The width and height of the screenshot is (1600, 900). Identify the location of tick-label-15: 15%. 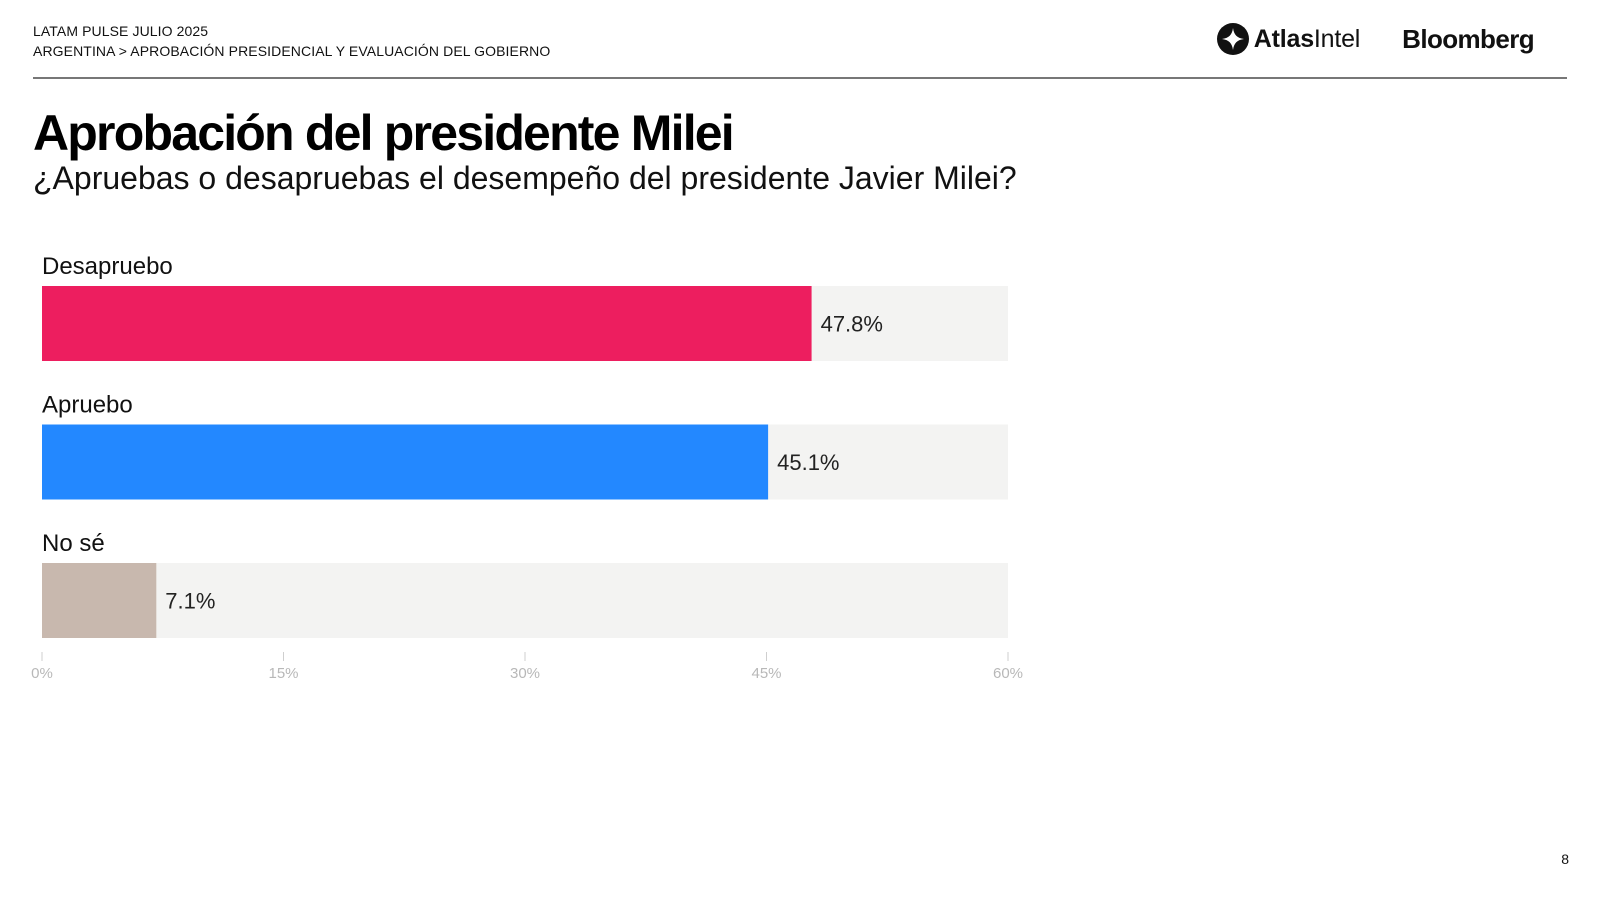
(283, 673).